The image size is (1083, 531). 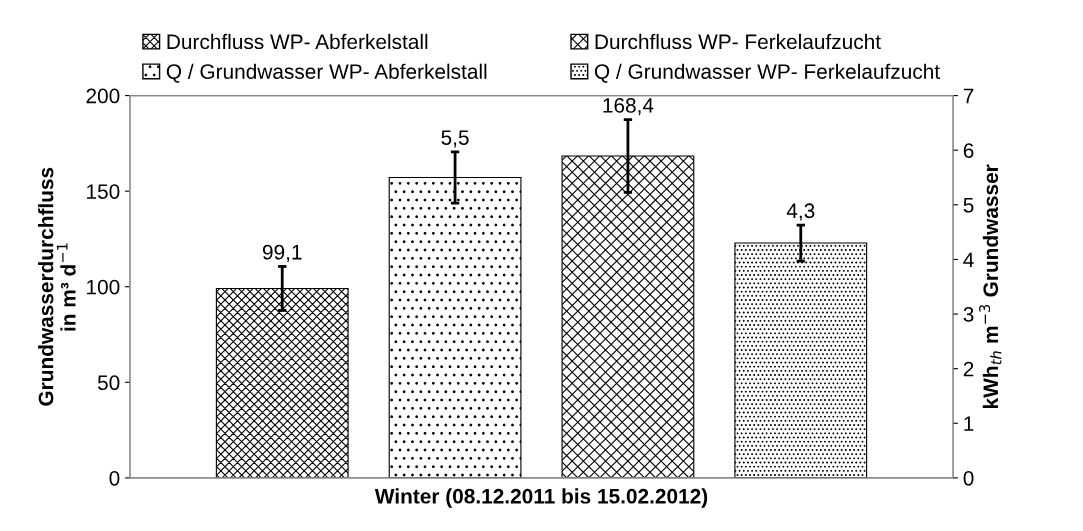 I want to click on y-tick-label: 0, so click(x=114, y=478).